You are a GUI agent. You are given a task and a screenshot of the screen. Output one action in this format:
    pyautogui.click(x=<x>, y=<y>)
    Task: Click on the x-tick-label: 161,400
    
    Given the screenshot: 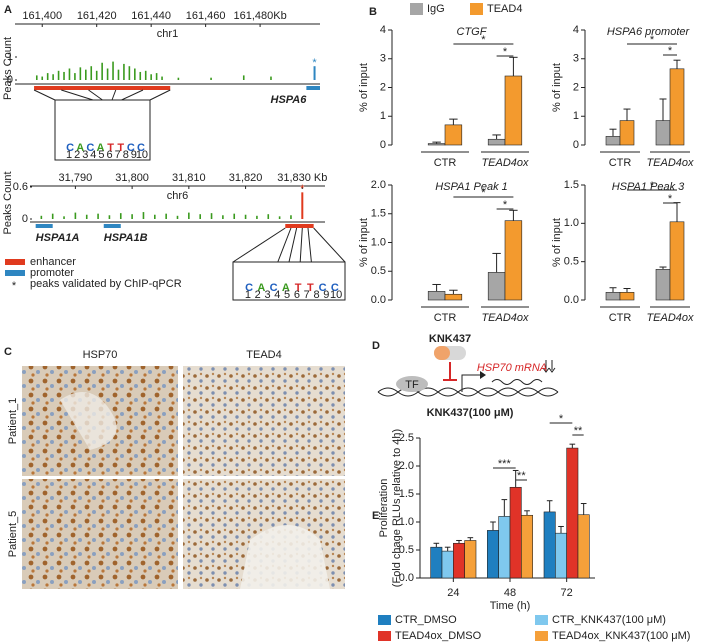 What is the action you would take?
    pyautogui.click(x=42, y=16)
    